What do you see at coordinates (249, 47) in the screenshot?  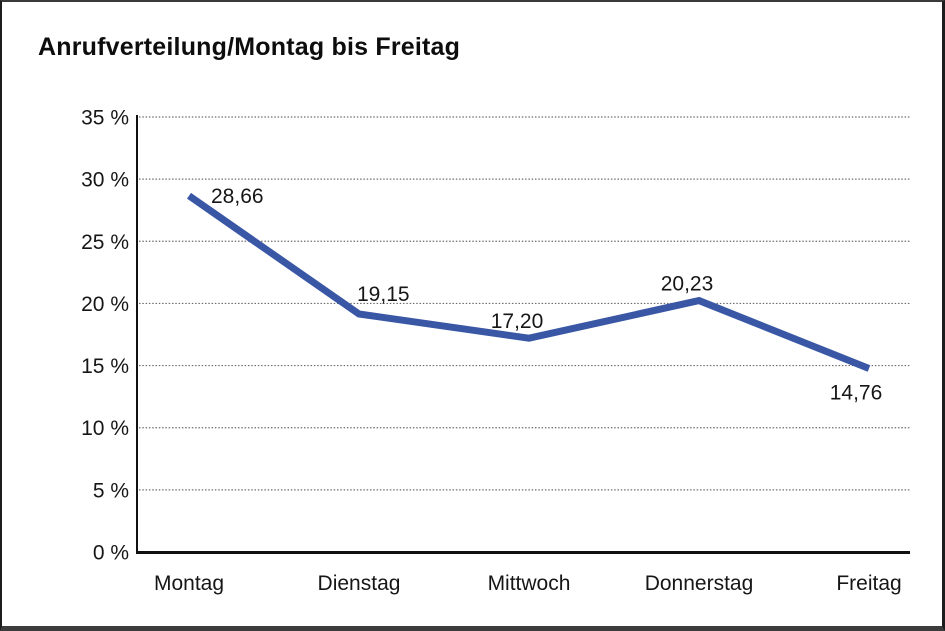 I see `chart-title: Anrufverteilung/Montag bis Freitag` at bounding box center [249, 47].